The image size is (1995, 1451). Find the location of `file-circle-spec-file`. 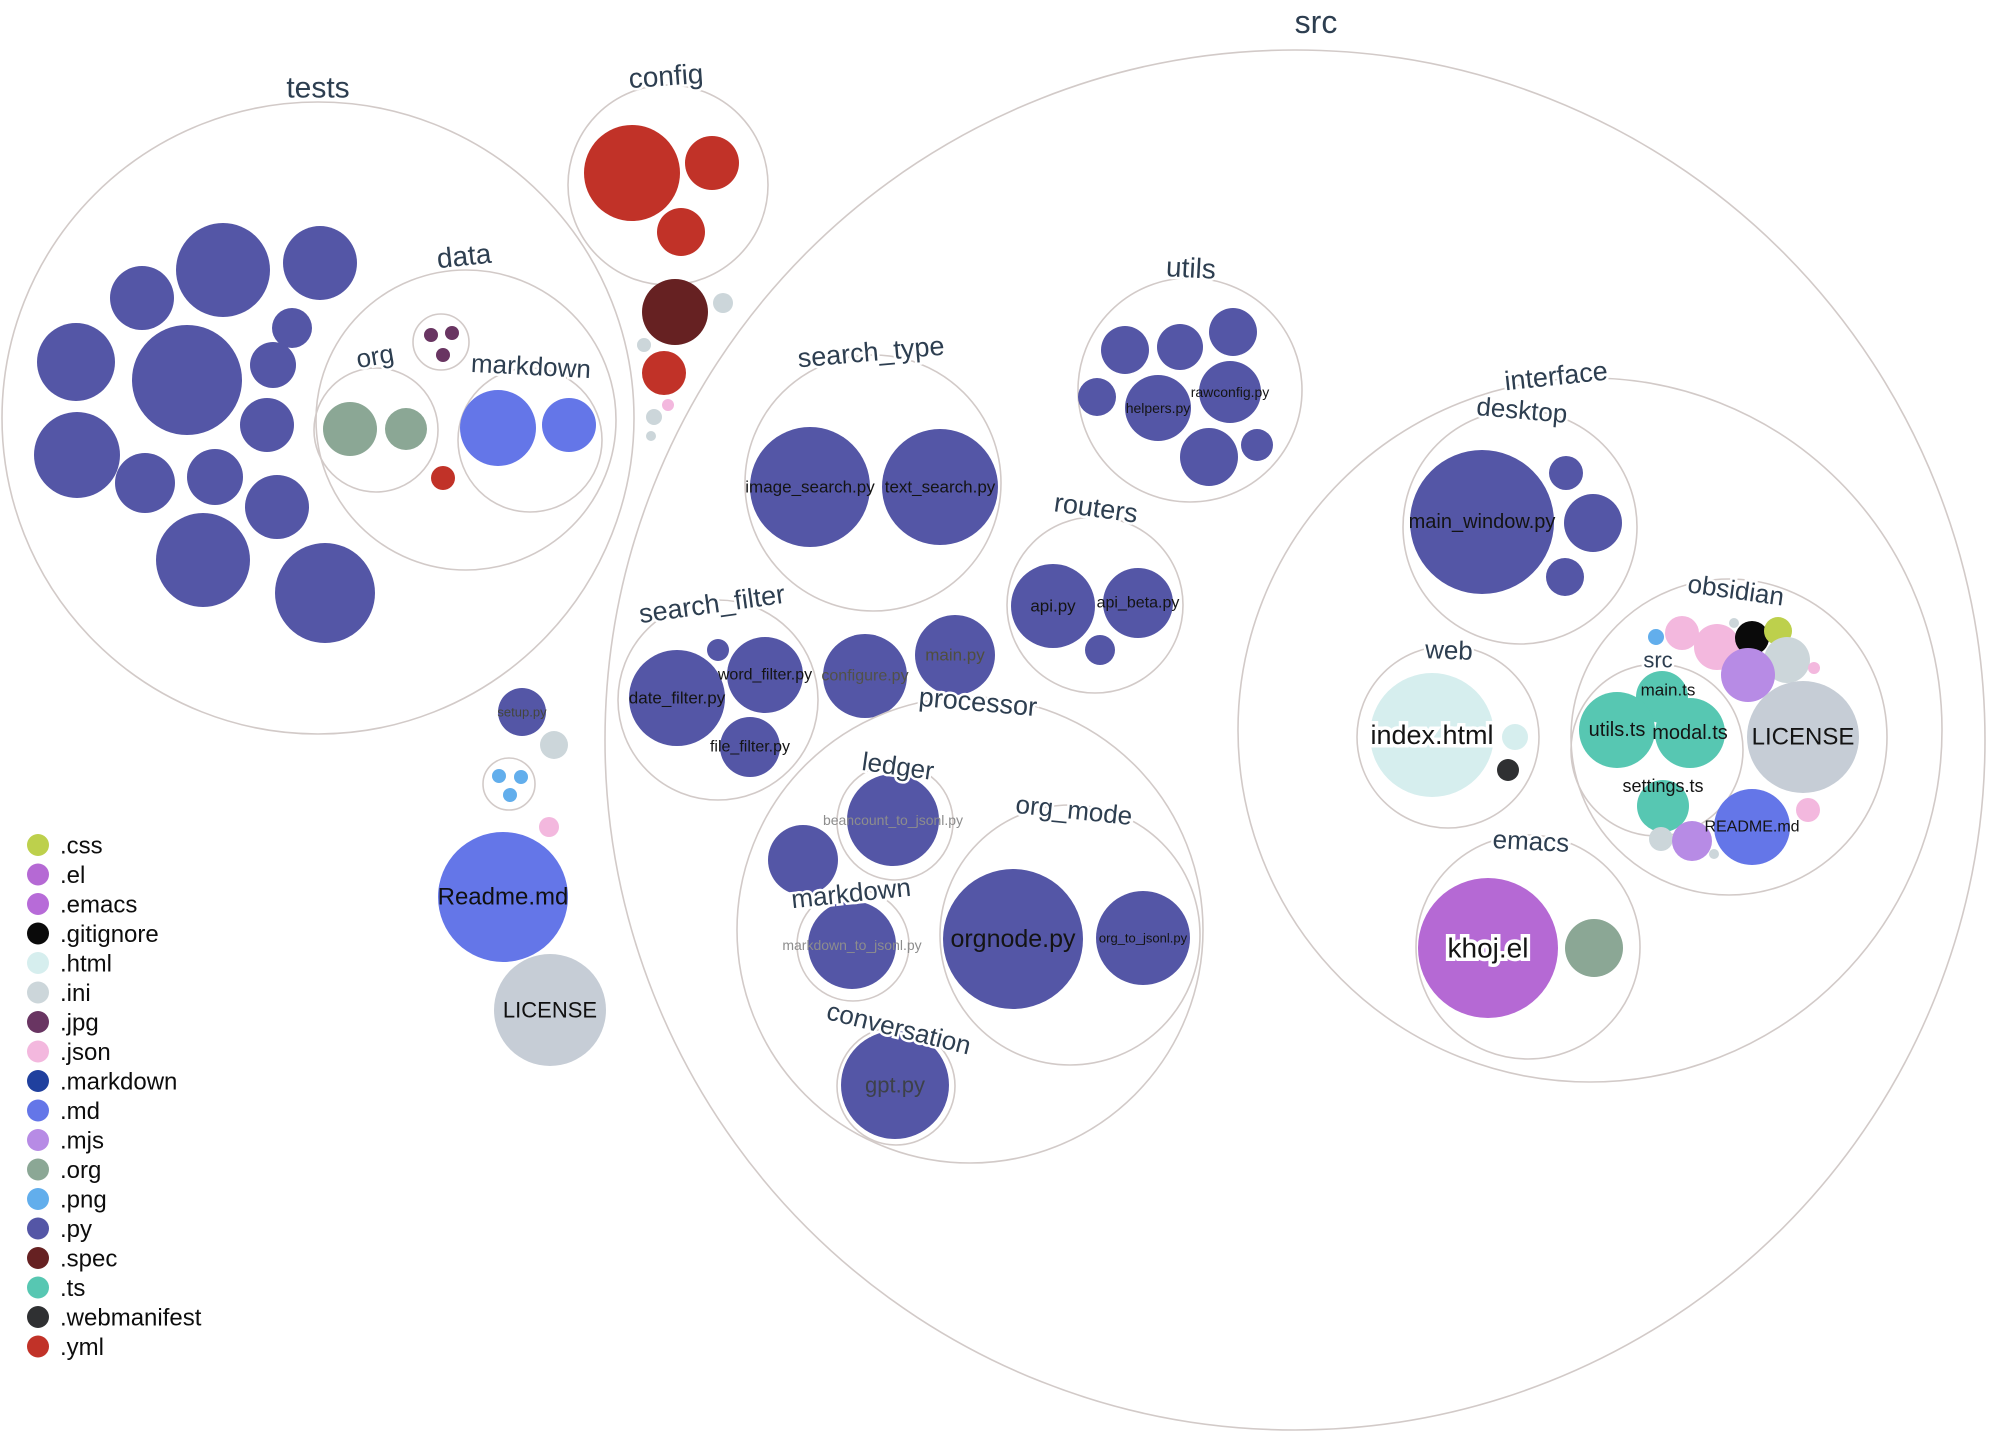

file-circle-spec-file is located at coordinates (675, 312).